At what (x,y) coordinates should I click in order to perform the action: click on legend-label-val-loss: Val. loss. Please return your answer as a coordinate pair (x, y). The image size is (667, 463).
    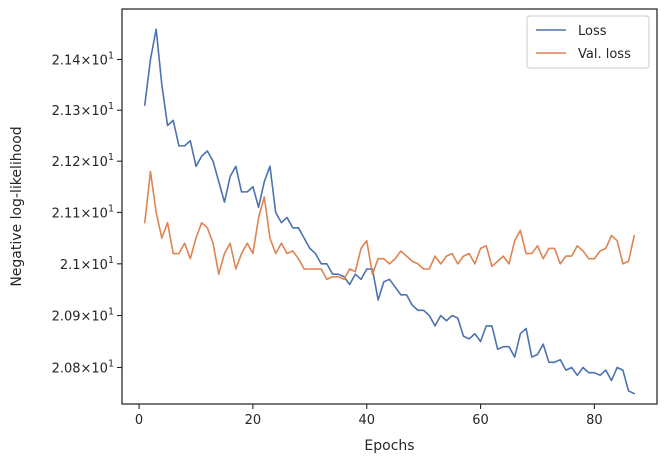
    Looking at the image, I should click on (604, 54).